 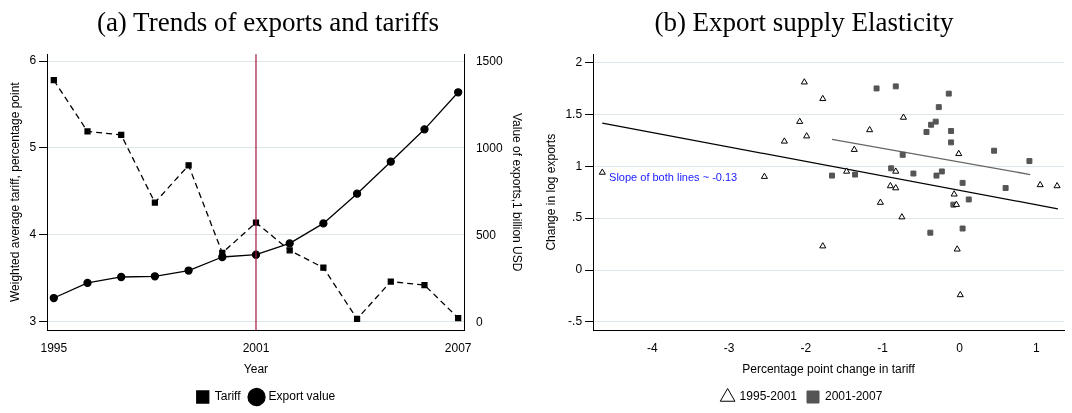 What do you see at coordinates (256, 347) in the screenshot?
I see `x-tick-label: 2001` at bounding box center [256, 347].